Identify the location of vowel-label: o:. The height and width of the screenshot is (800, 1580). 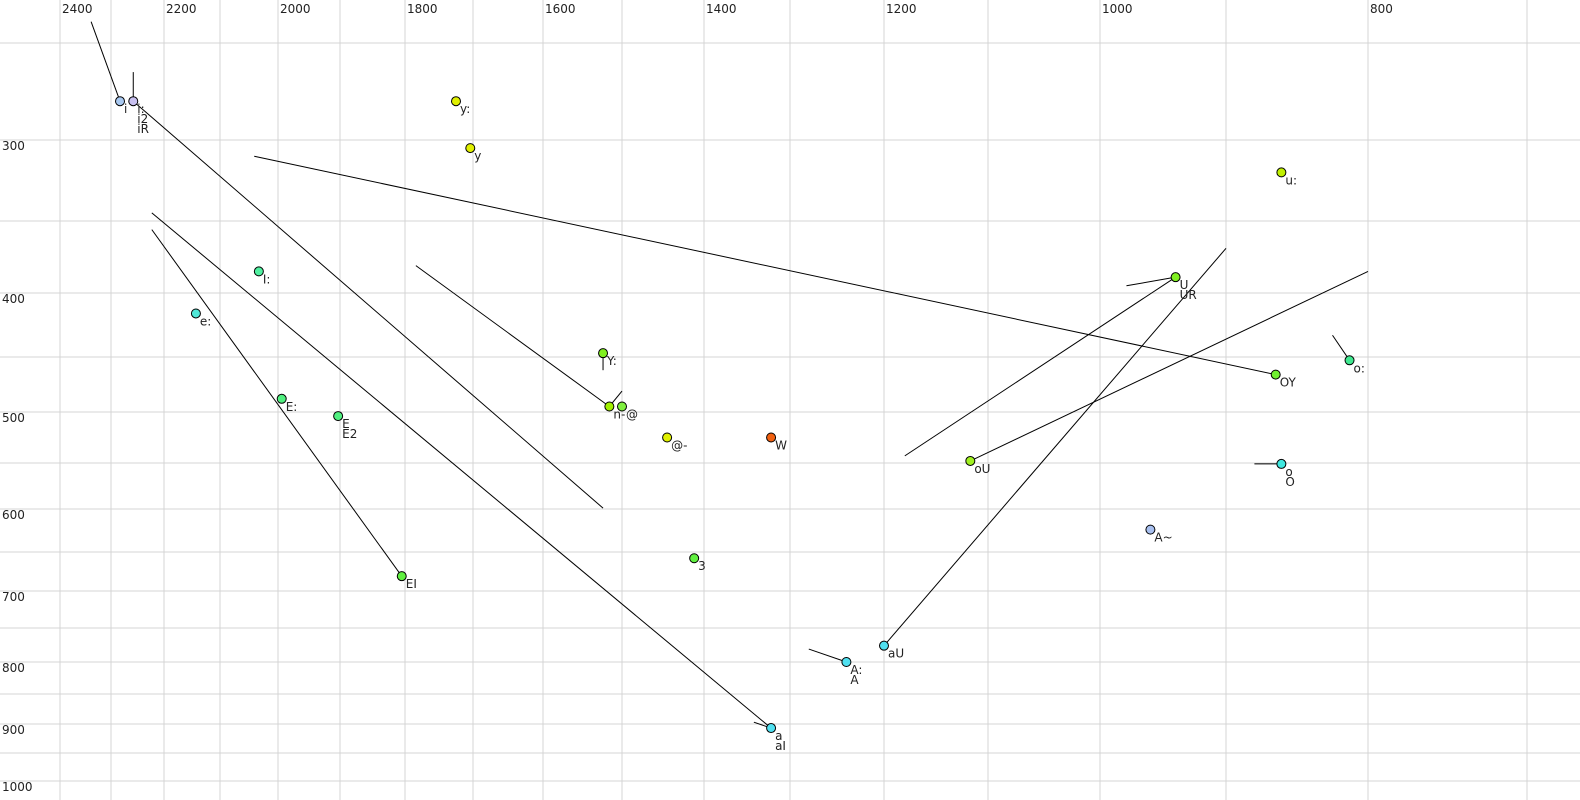
(1359, 368).